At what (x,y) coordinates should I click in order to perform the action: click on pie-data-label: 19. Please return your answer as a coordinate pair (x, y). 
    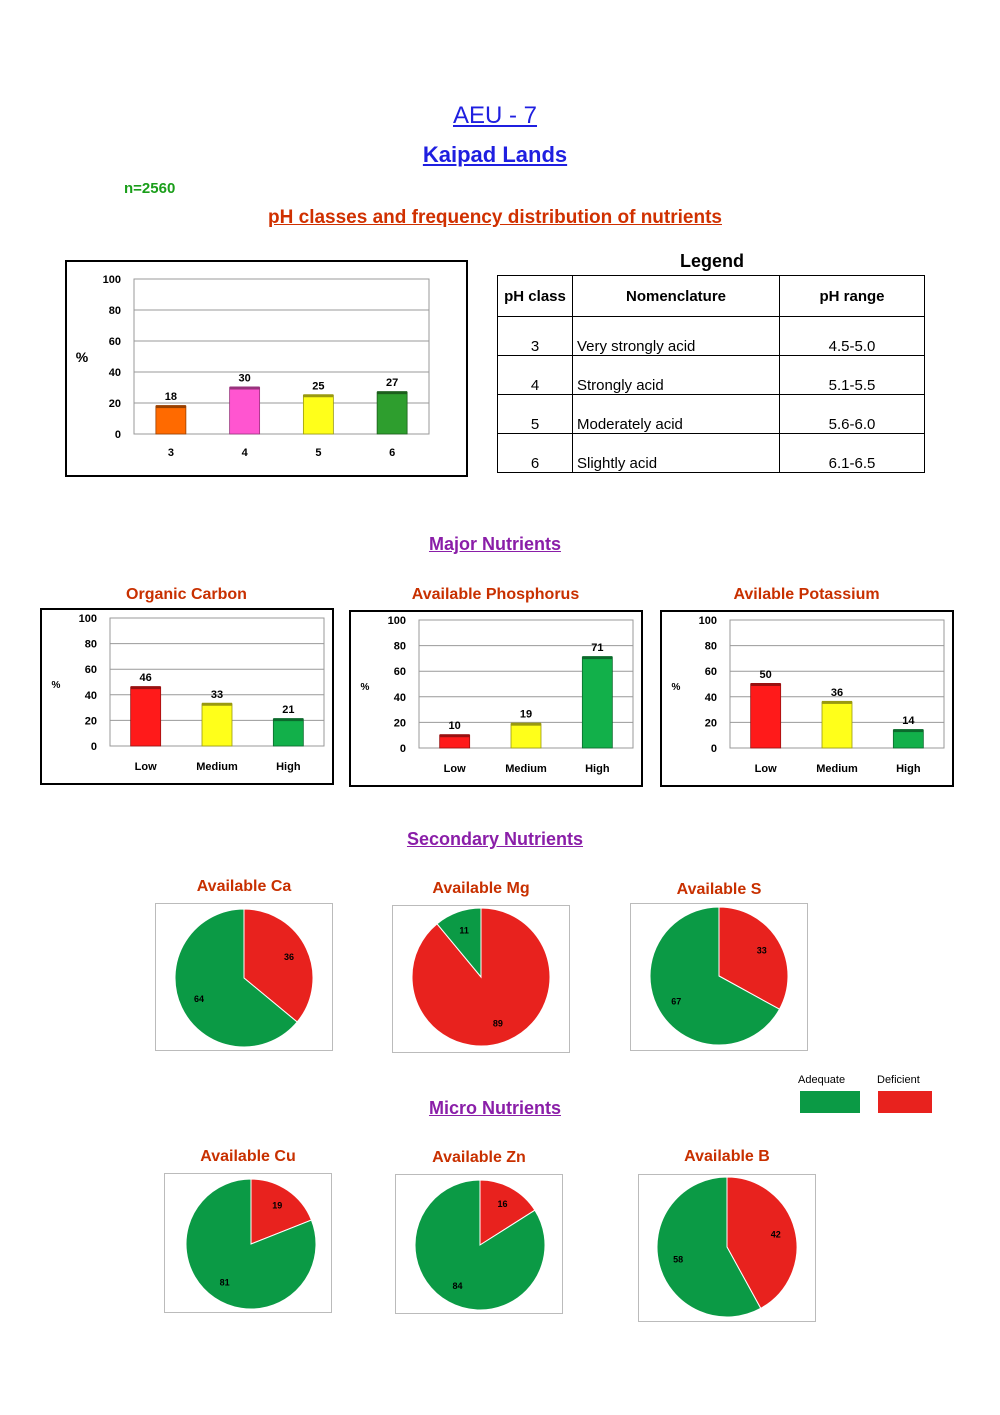
    Looking at the image, I should click on (277, 1205).